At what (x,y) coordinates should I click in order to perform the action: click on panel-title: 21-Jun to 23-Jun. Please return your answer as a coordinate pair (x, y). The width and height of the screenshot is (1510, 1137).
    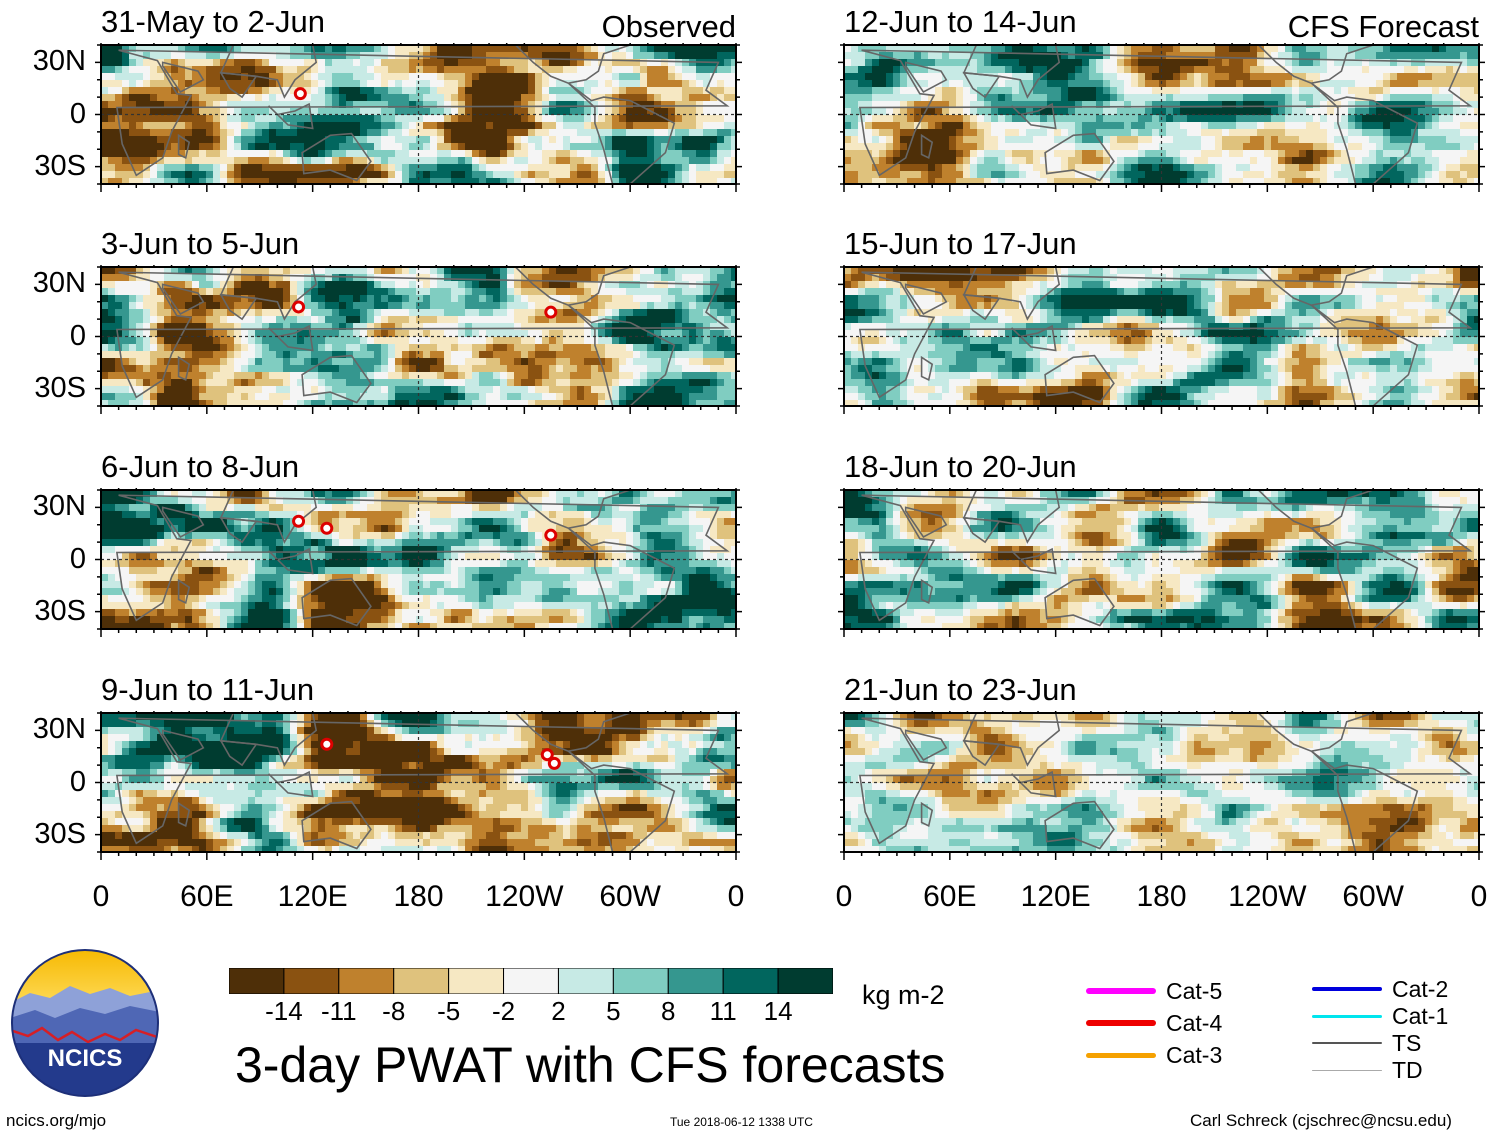
    Looking at the image, I should click on (960, 689).